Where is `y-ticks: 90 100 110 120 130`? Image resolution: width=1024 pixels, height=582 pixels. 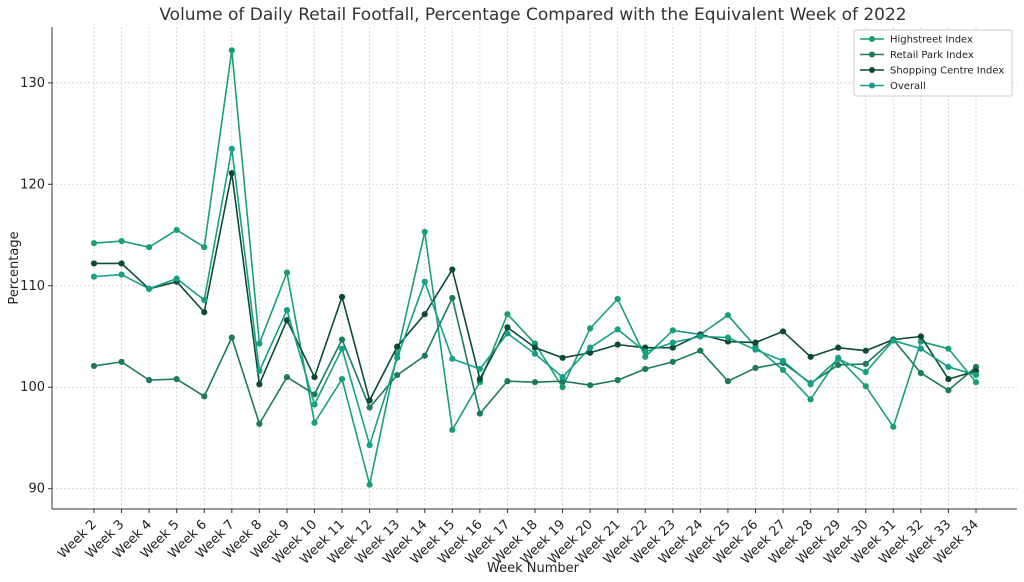 y-ticks: 90 100 110 120 130 is located at coordinates (36, 286).